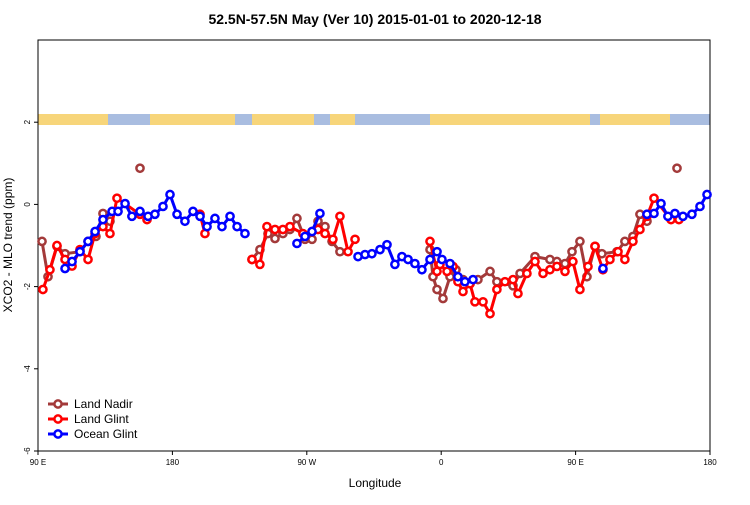 The height and width of the screenshot is (505, 750). I want to click on x-tick-label: 90 E, so click(38, 462).